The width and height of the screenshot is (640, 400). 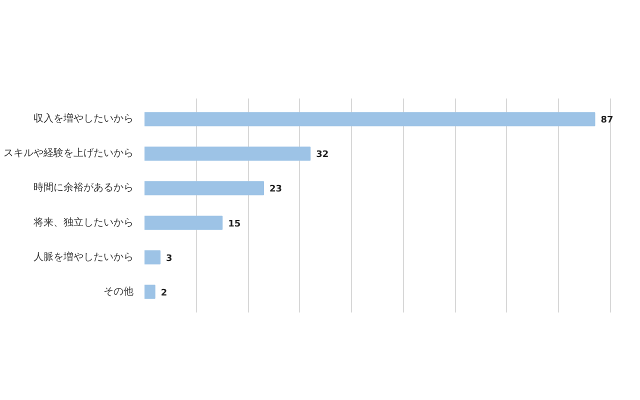 I want to click on y-tick-label: その他, so click(x=119, y=291).